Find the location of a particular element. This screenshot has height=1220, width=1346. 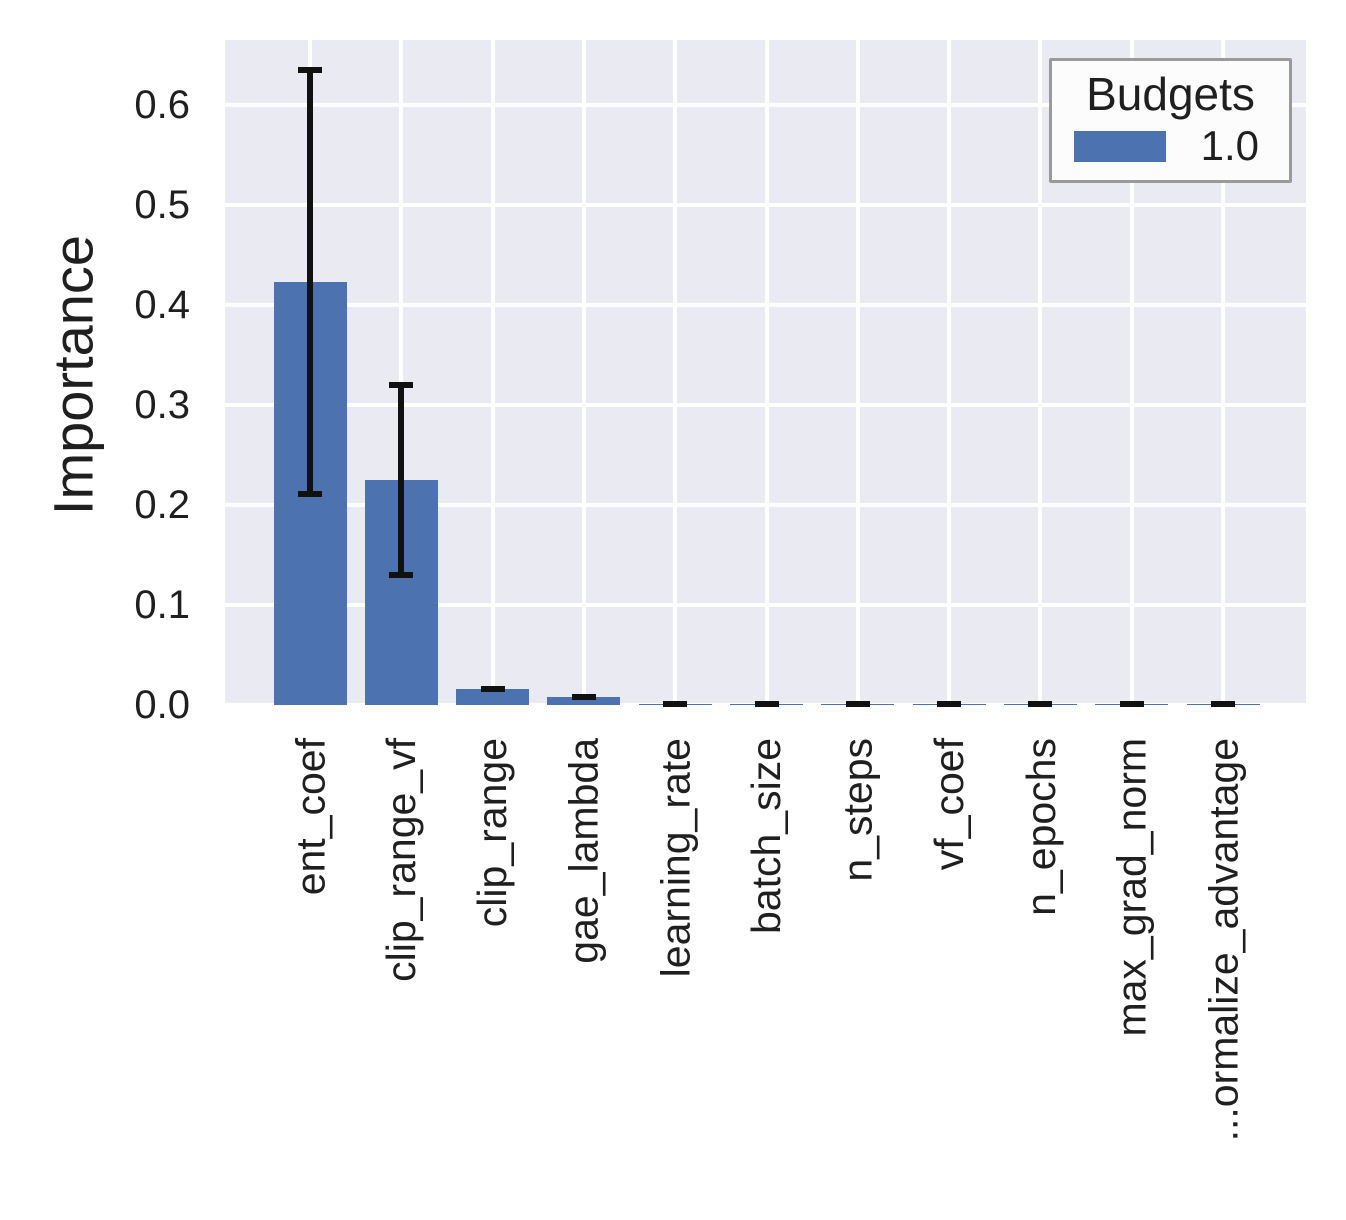

y-tick-label: 0.3 is located at coordinates (162, 405).